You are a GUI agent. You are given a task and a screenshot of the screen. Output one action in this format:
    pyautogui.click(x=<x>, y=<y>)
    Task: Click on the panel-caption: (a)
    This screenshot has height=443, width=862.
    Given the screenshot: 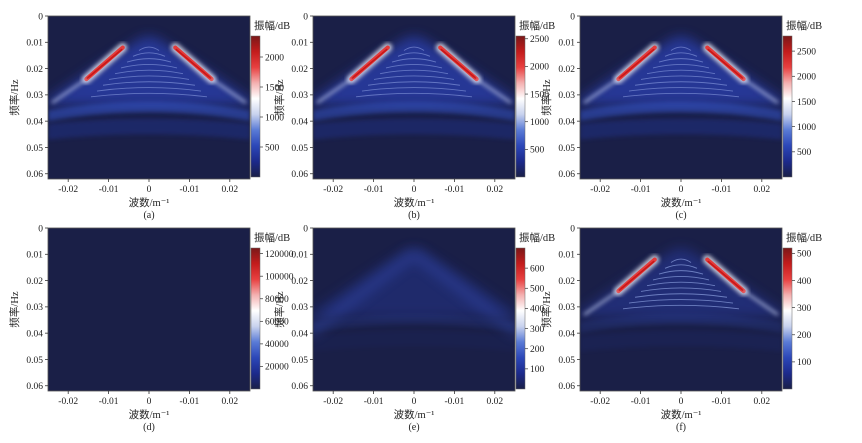 What is the action you would take?
    pyautogui.click(x=148, y=215)
    